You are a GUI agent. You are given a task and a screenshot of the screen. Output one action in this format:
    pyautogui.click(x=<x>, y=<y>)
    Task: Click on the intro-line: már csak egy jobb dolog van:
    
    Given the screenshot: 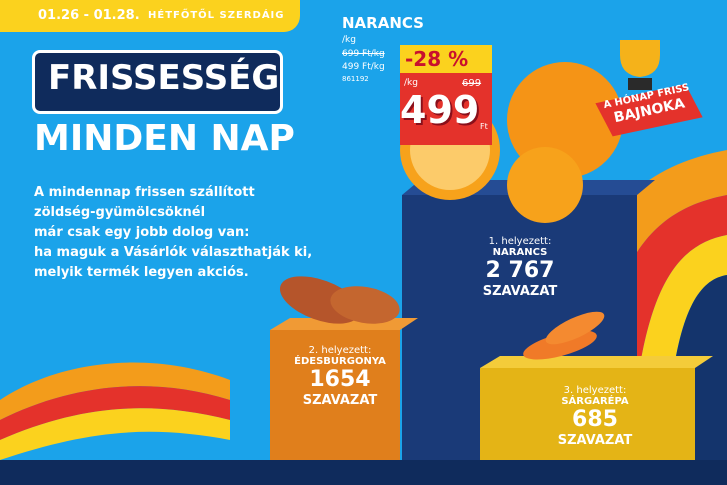 What is the action you would take?
    pyautogui.click(x=142, y=232)
    